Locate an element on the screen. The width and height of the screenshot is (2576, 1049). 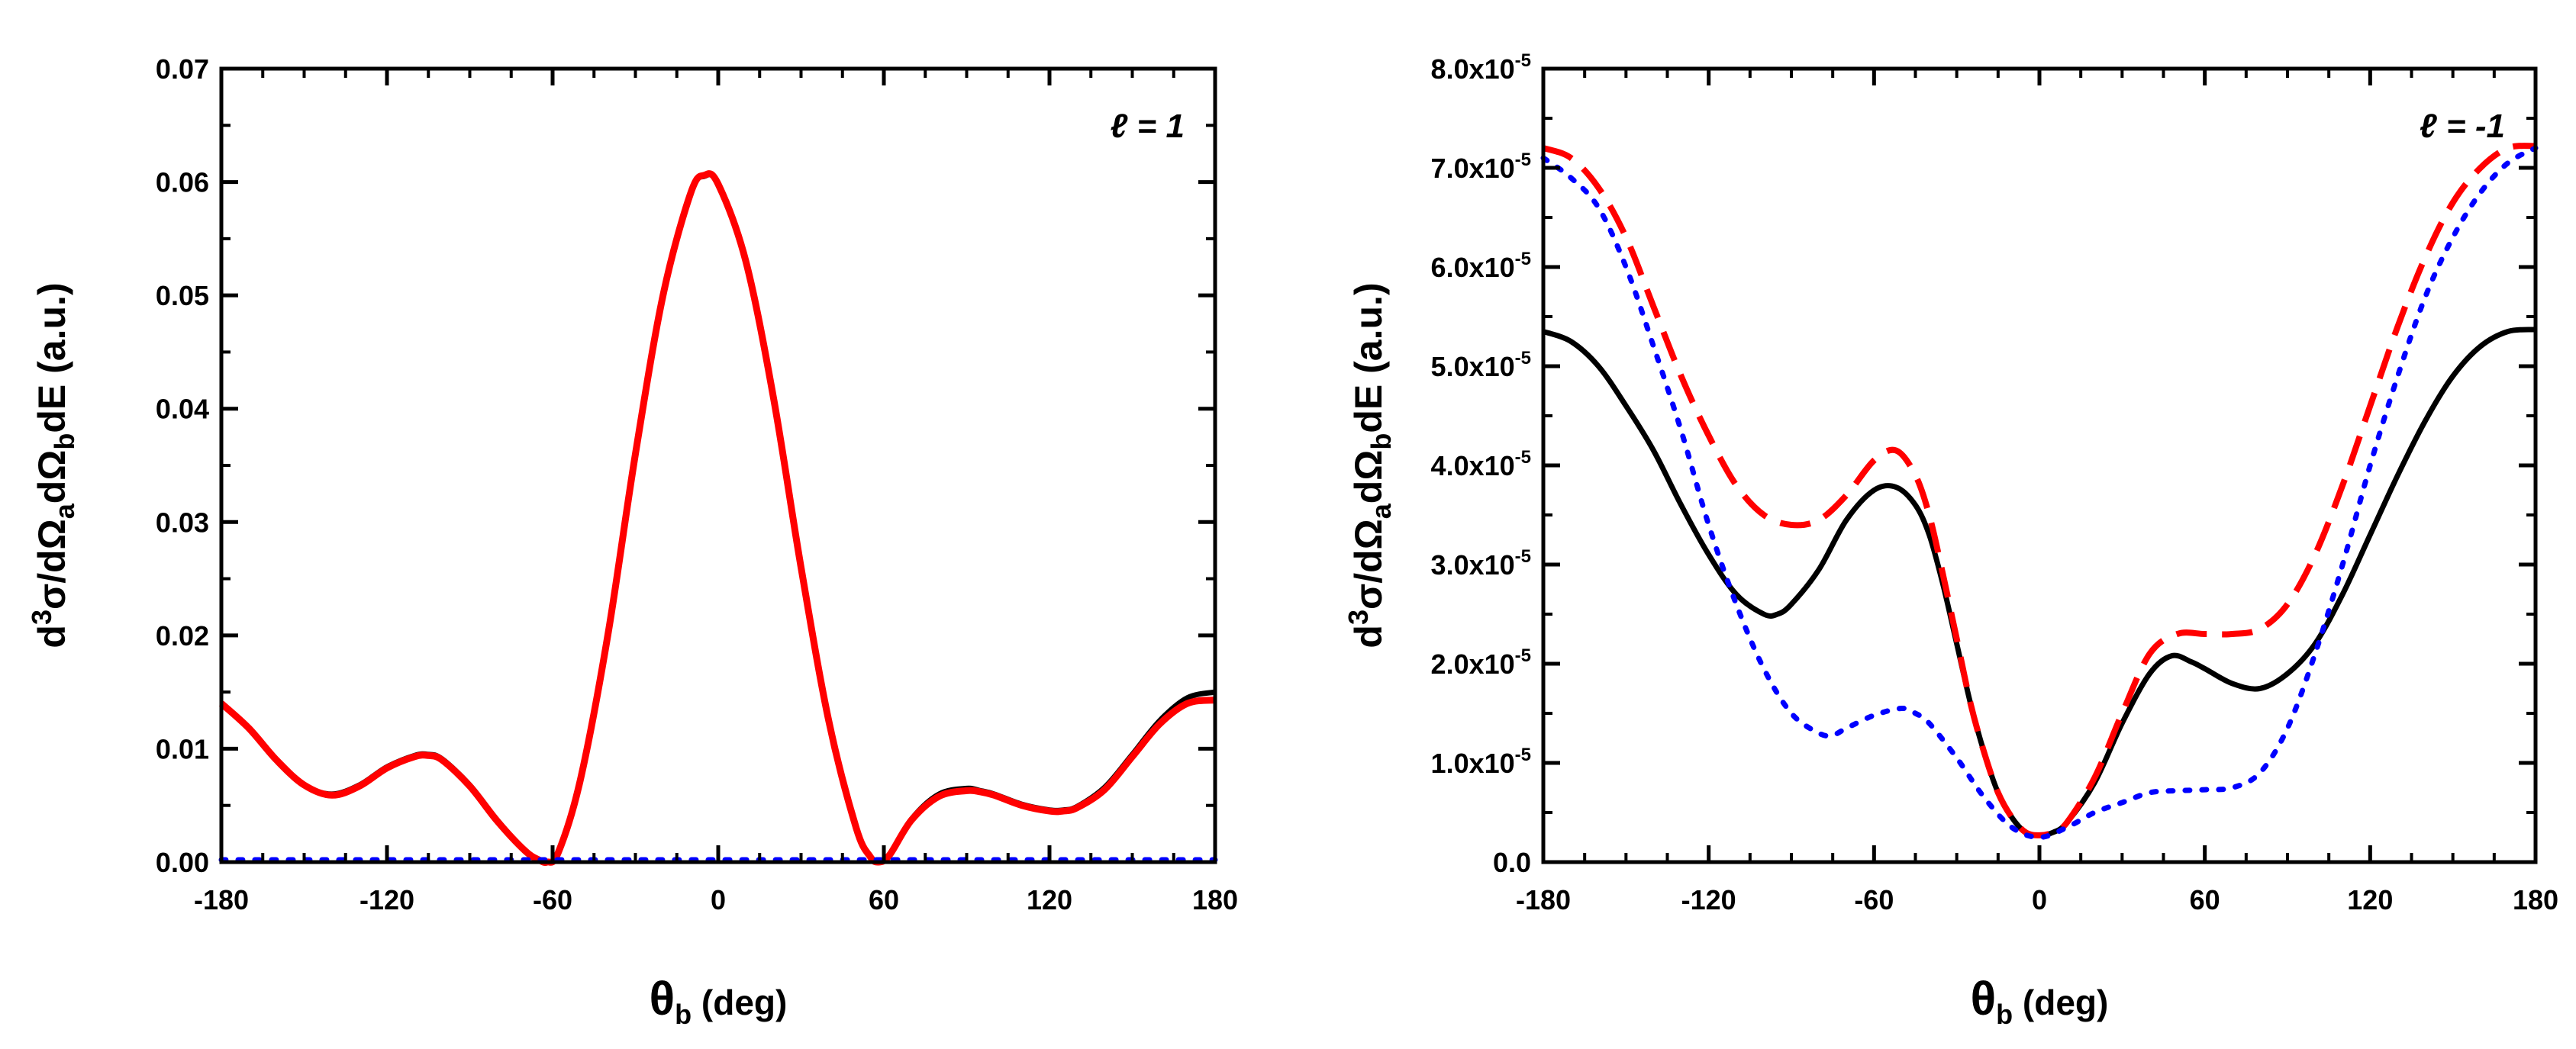
right-ytick-label: 2.0x10⁻⁵ is located at coordinates (1481, 662).